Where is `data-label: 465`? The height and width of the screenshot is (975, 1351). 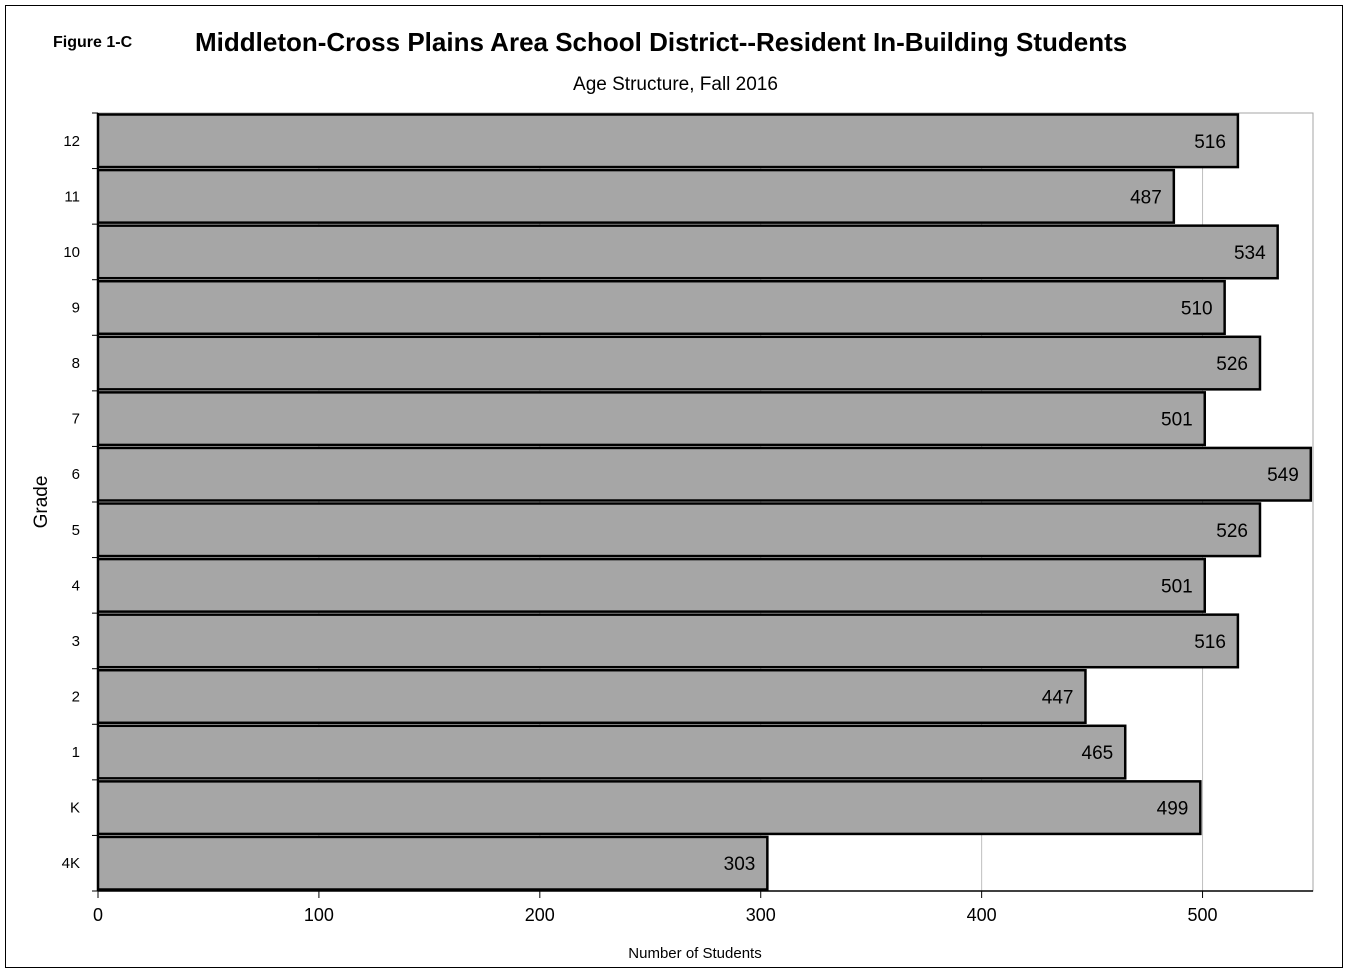
data-label: 465 is located at coordinates (1098, 753).